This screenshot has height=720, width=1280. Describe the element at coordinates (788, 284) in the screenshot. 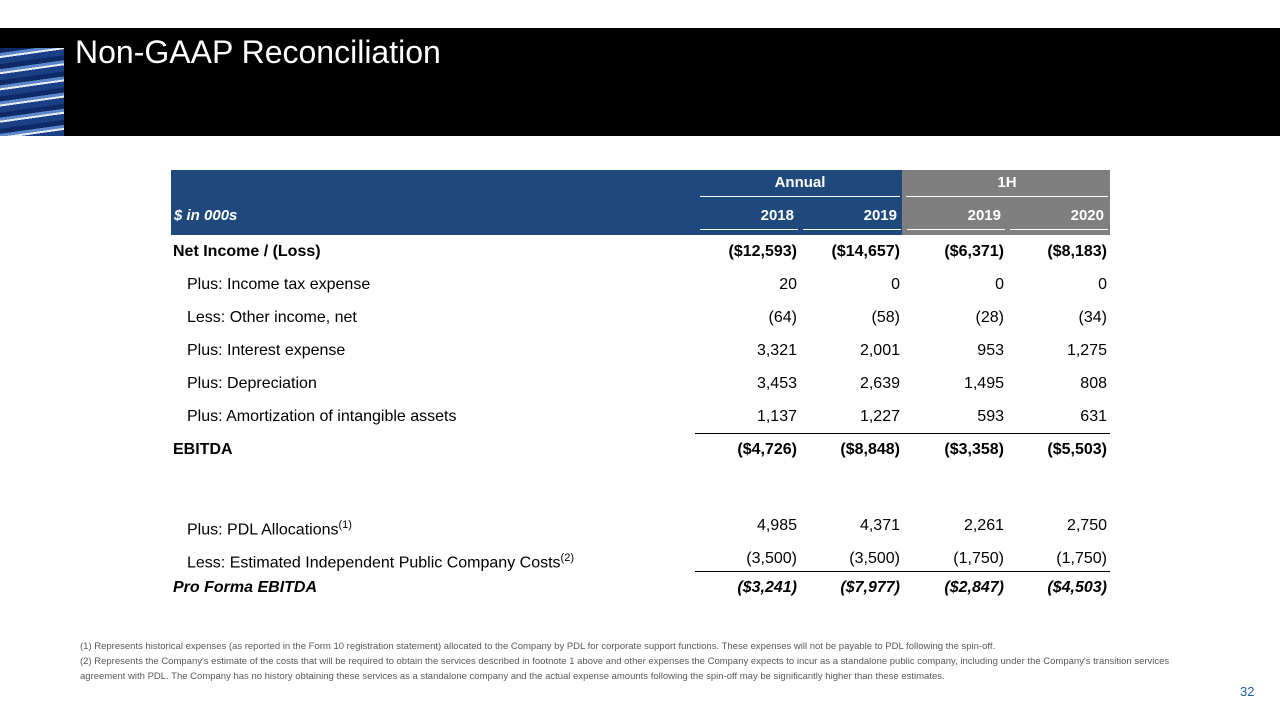

I see `cell-value: 20` at that location.